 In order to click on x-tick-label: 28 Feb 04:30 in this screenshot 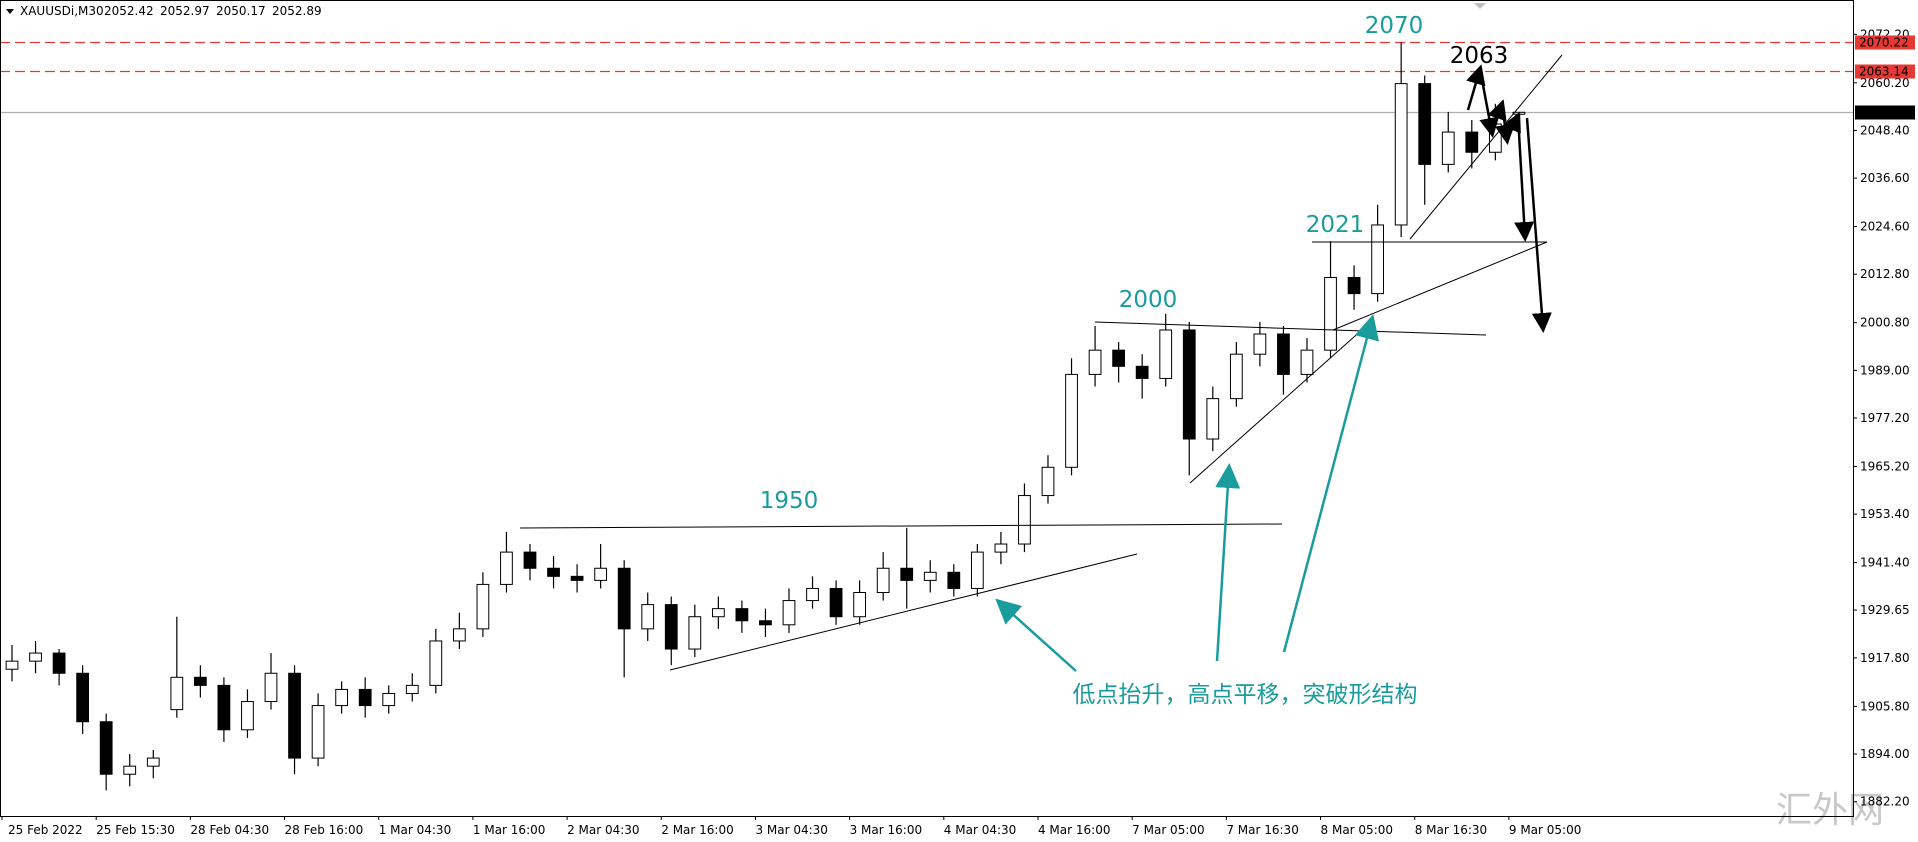, I will do `click(229, 830)`.